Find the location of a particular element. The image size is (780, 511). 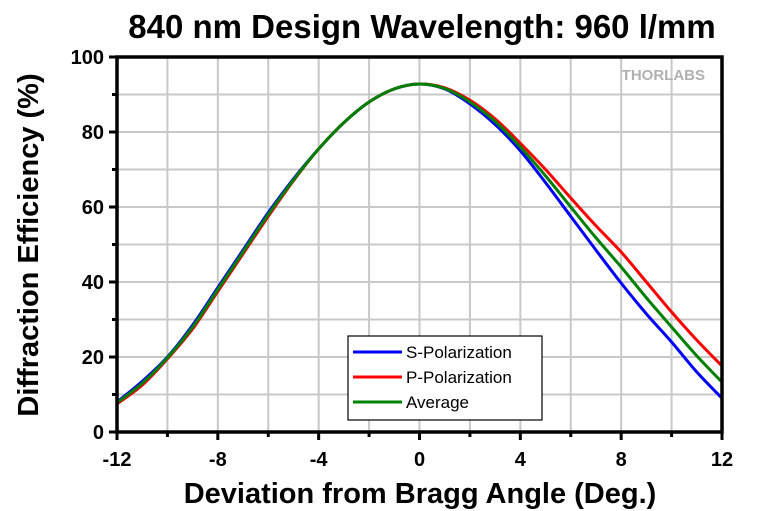

legend: S-Polarization P-Polarization Average is located at coordinates (445, 378).